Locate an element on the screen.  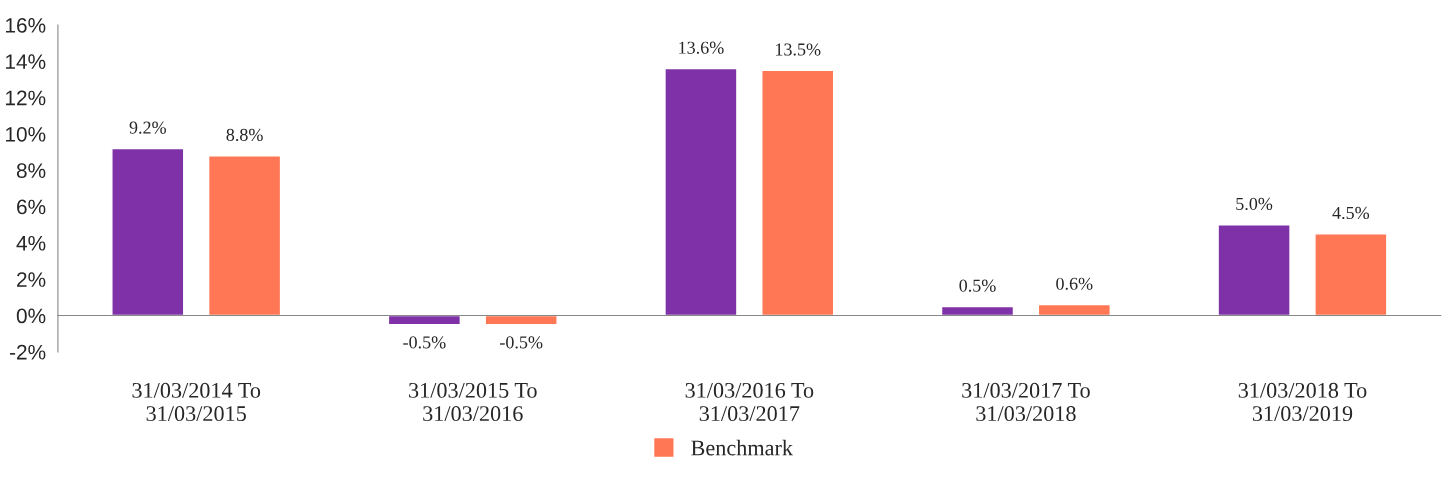
y-tick-label: 2% is located at coordinates (31, 279).